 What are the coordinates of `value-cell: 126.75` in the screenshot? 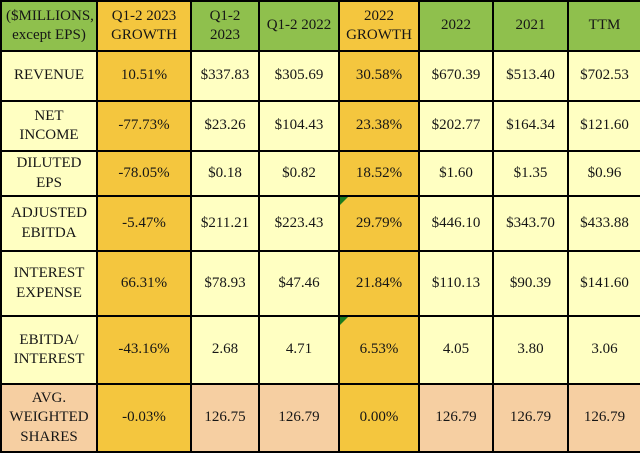 It's located at (225, 418).